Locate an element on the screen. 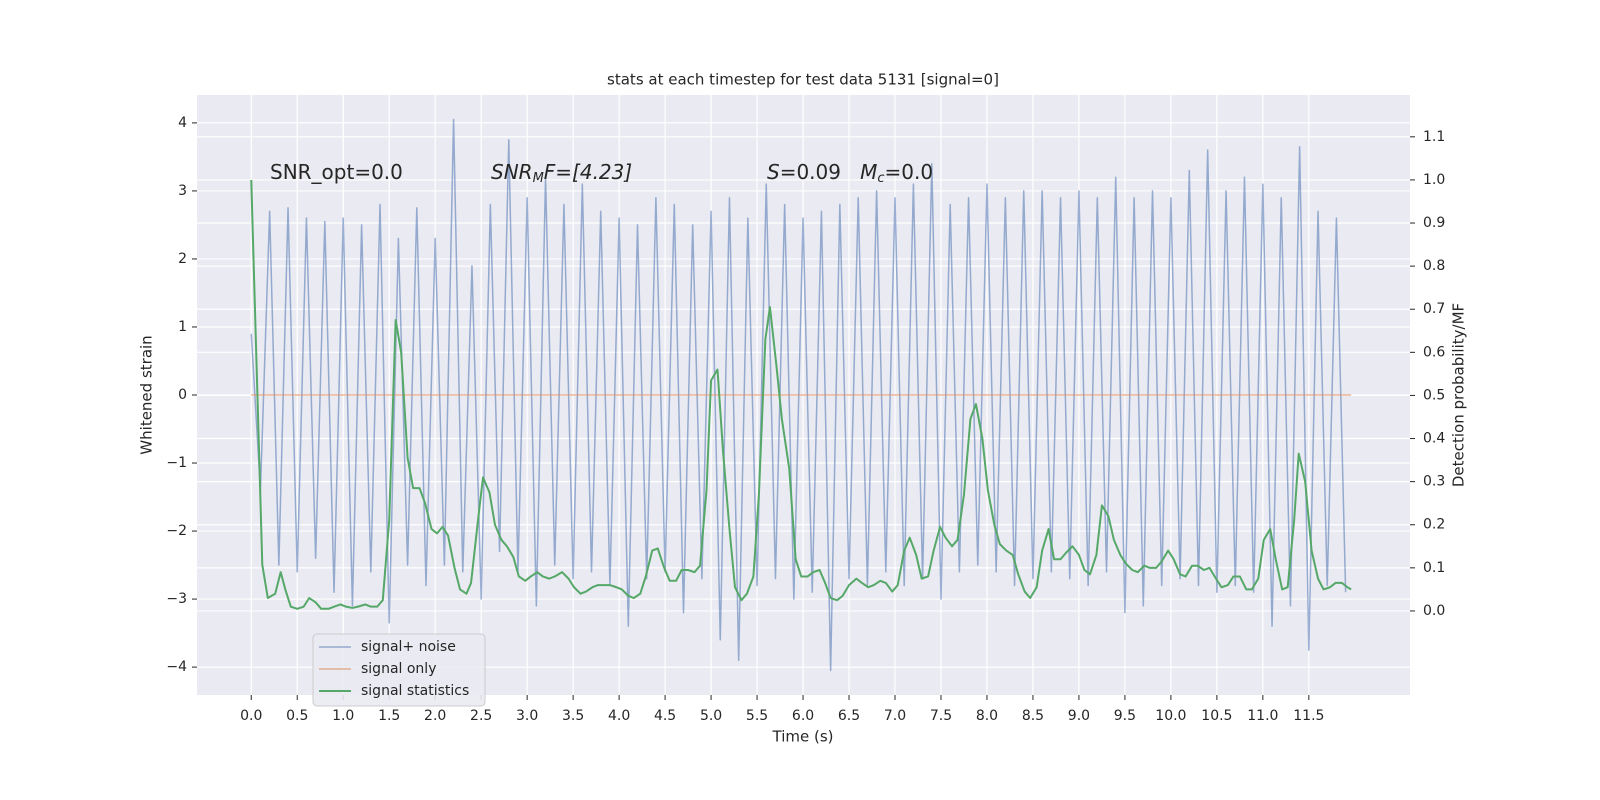  legend-label: signal+ noise is located at coordinates (408, 647).